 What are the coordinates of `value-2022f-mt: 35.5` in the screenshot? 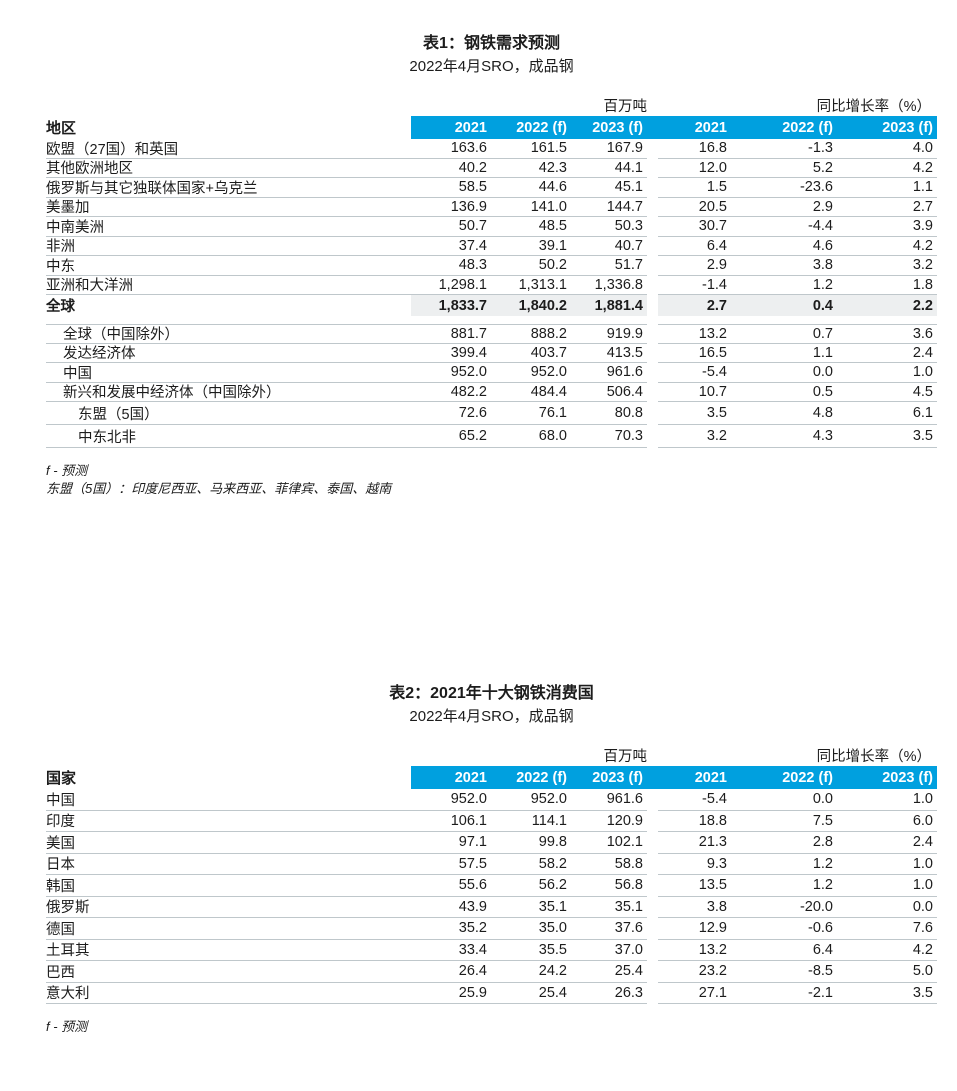 It's located at (552, 949).